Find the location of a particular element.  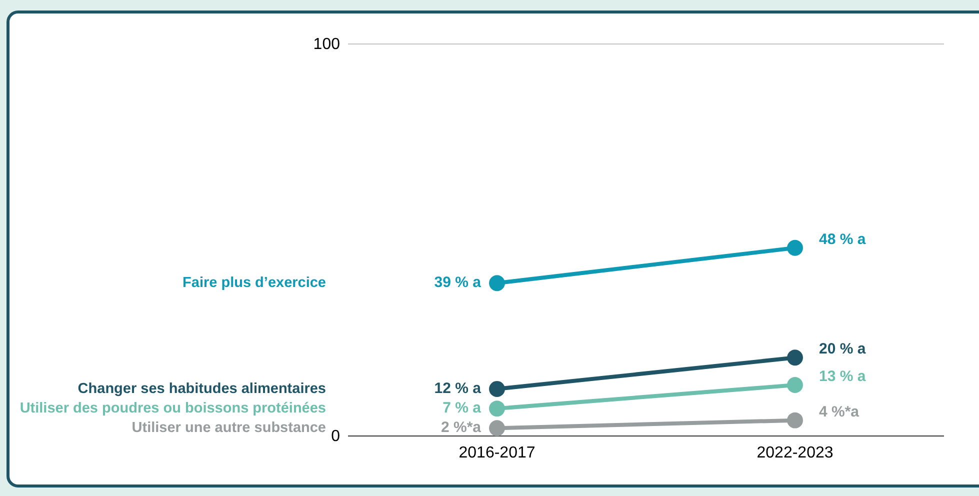

data-label: 13 % a is located at coordinates (842, 377).